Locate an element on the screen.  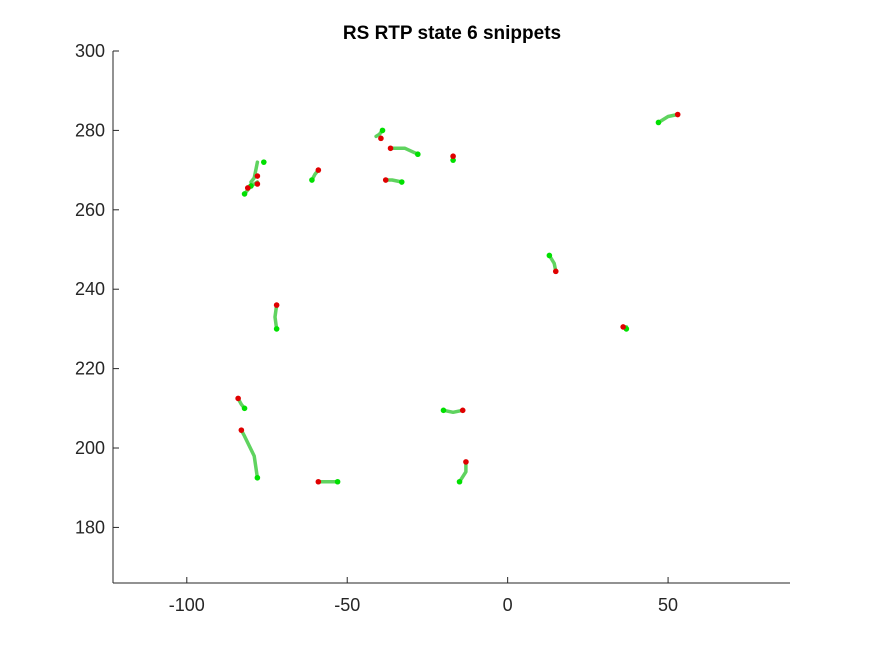
x-tick-label: 0 is located at coordinates (508, 605).